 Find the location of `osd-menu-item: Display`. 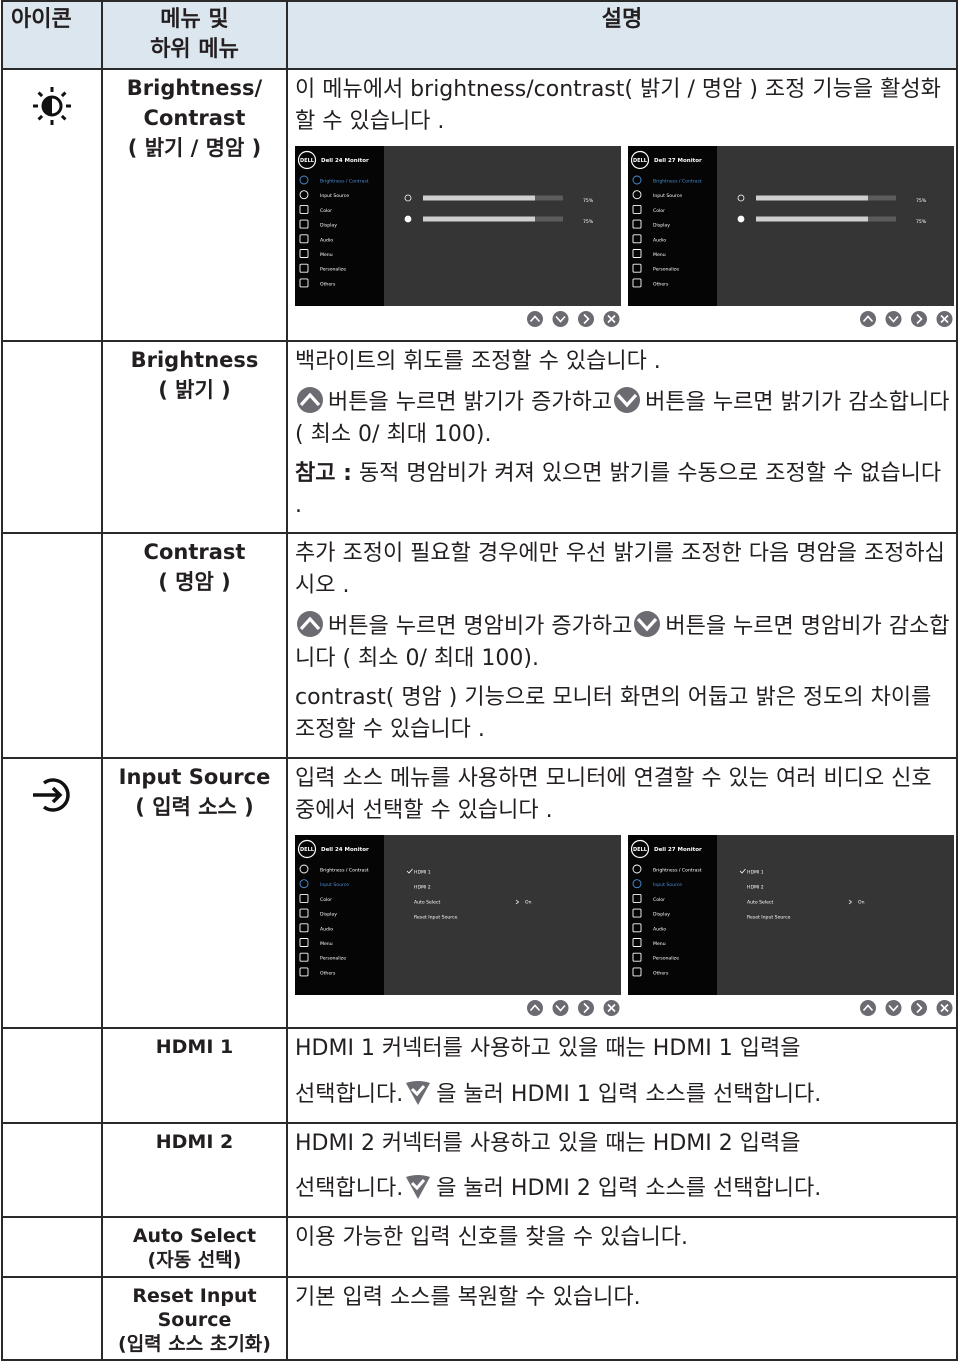

osd-menu-item: Display is located at coordinates (328, 225).